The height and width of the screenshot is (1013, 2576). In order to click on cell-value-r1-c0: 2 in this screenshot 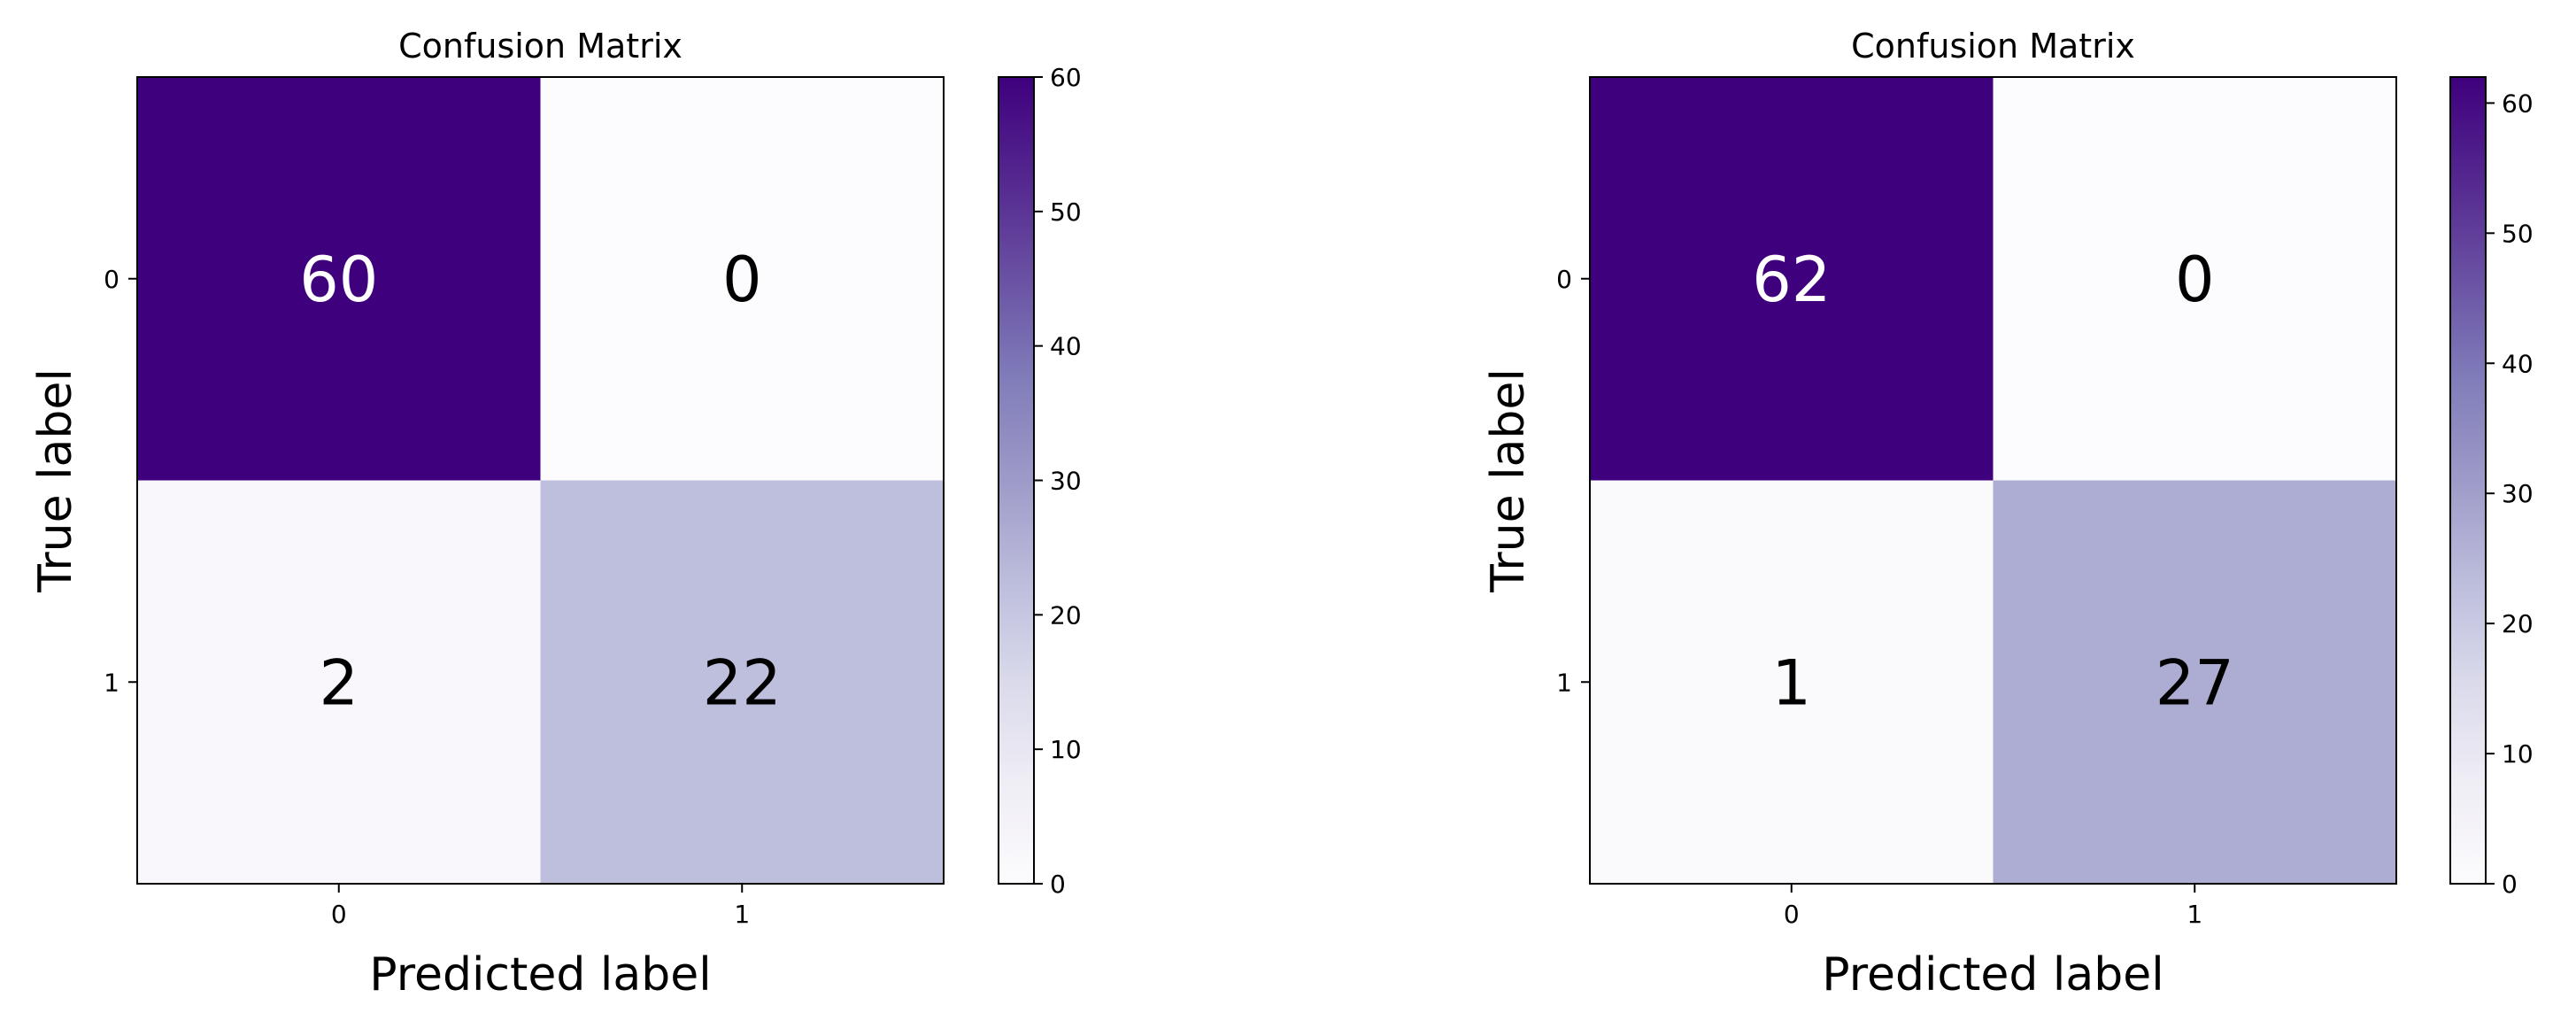, I will do `click(339, 683)`.